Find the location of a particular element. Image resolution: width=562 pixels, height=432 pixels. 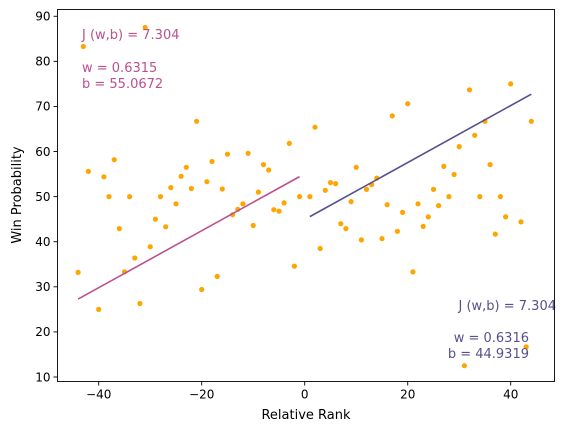

y-tick-label: 70 is located at coordinates (42, 107).